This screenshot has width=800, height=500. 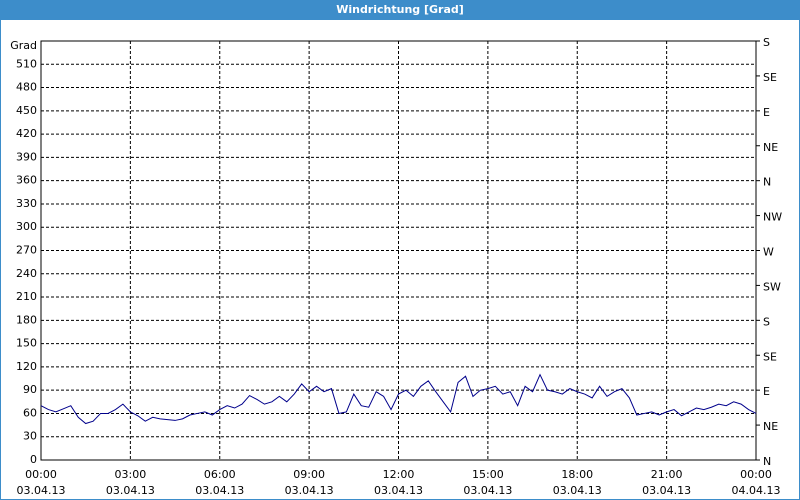 I want to click on y-tick-label: 120, so click(x=26, y=366).